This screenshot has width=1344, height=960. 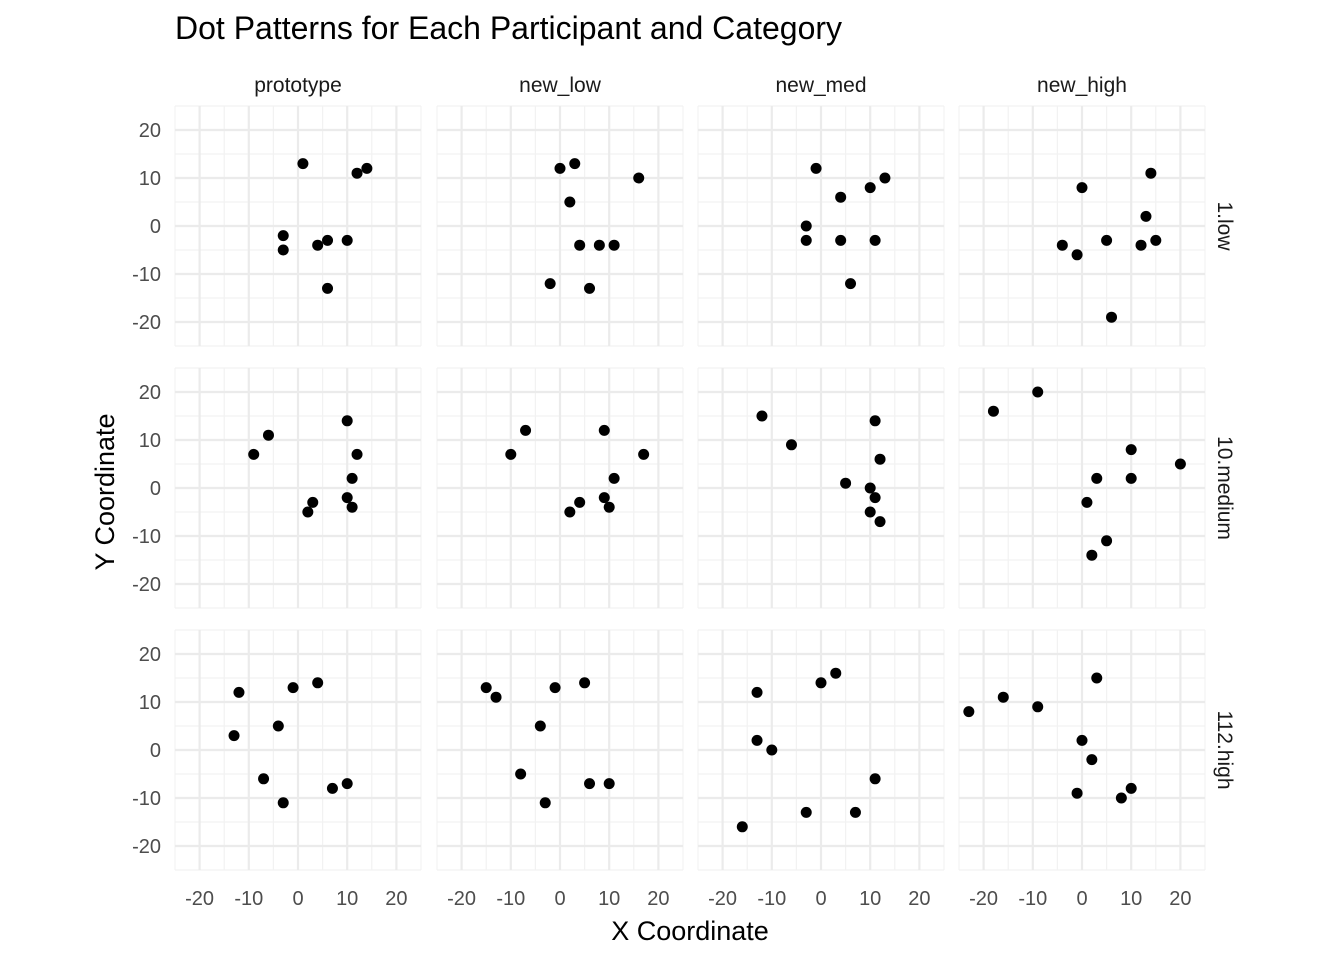 I want to click on y-tick-label: -10, so click(x=146, y=537).